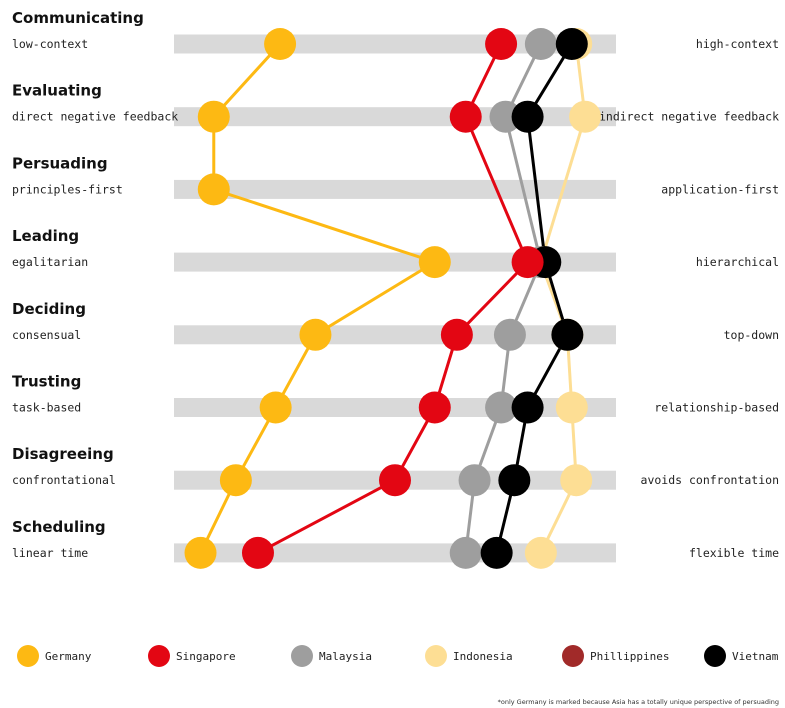 The width and height of the screenshot is (785, 708). What do you see at coordinates (751, 335) in the screenshot?
I see `right-pole-label-deciding: top-down` at bounding box center [751, 335].